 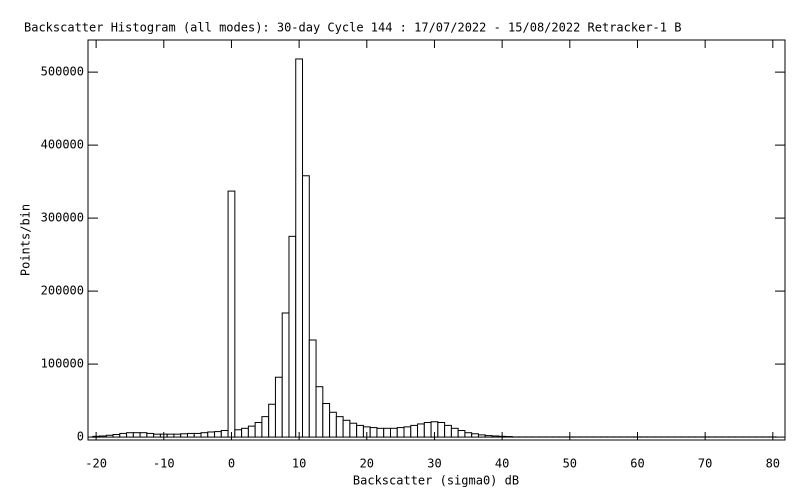 What do you see at coordinates (367, 464) in the screenshot?
I see `x-tick-label: 20` at bounding box center [367, 464].